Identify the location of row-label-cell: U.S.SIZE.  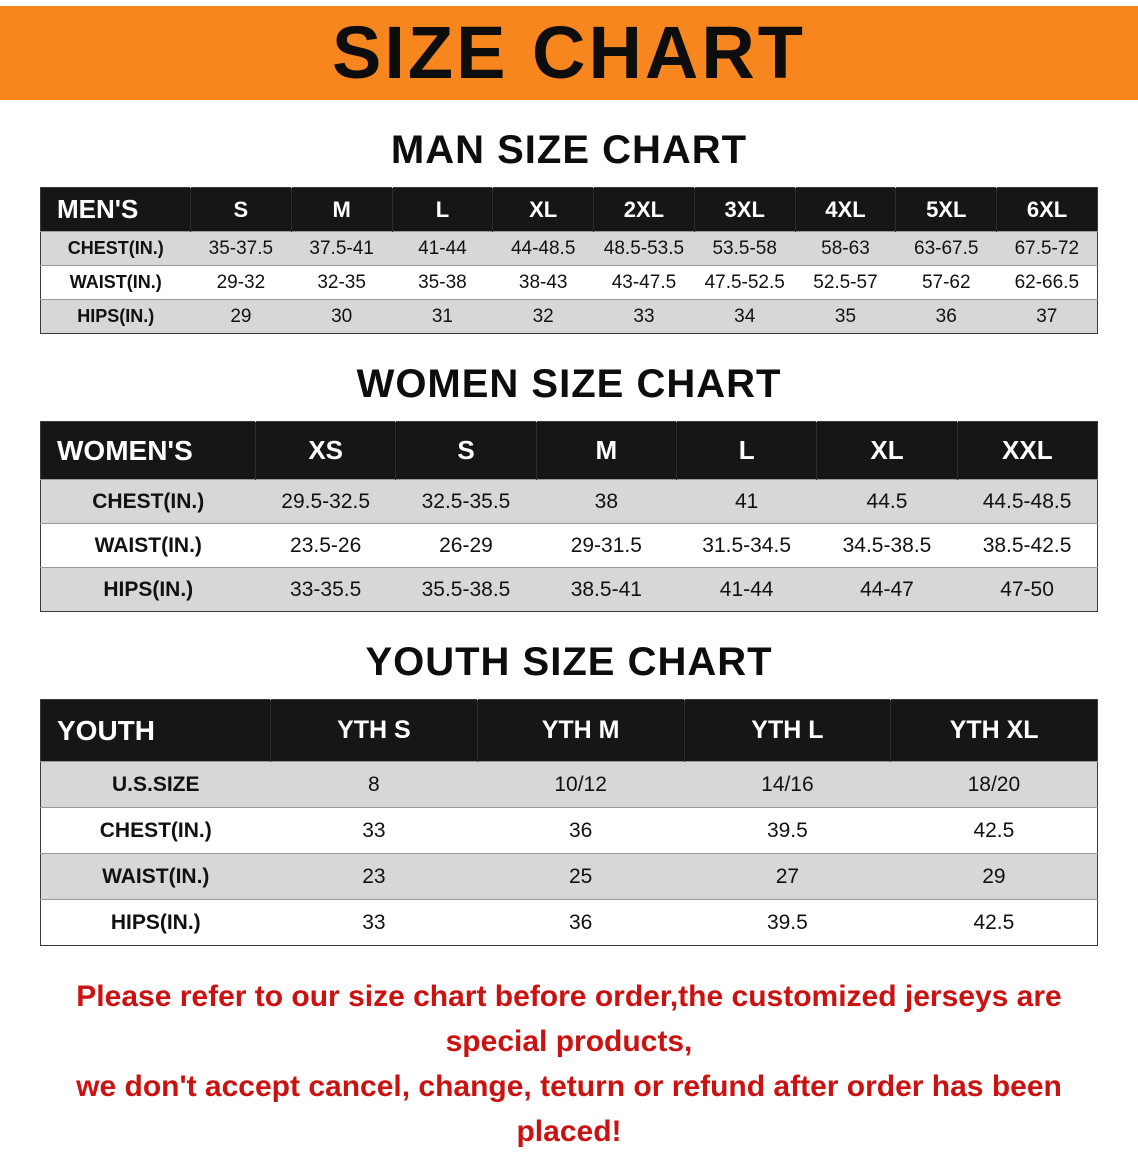
(155, 784).